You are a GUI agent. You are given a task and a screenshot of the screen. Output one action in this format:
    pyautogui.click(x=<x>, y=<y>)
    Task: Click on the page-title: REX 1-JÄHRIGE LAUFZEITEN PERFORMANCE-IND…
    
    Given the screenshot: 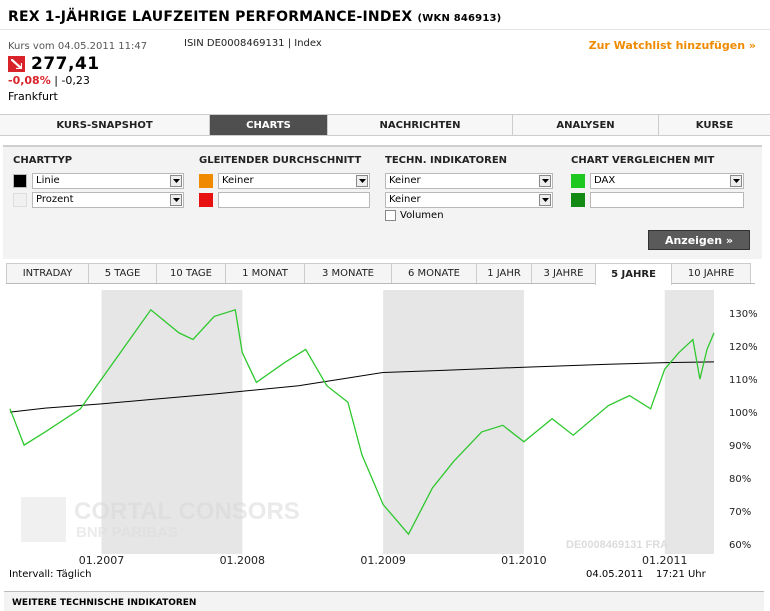 What is the action you would take?
    pyautogui.click(x=254, y=17)
    